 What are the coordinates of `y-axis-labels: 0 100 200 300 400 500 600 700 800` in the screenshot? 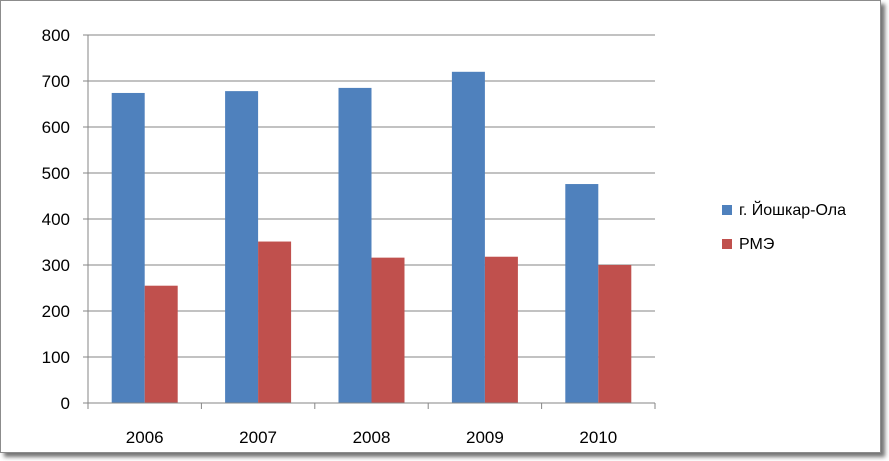 It's located at (56, 219).